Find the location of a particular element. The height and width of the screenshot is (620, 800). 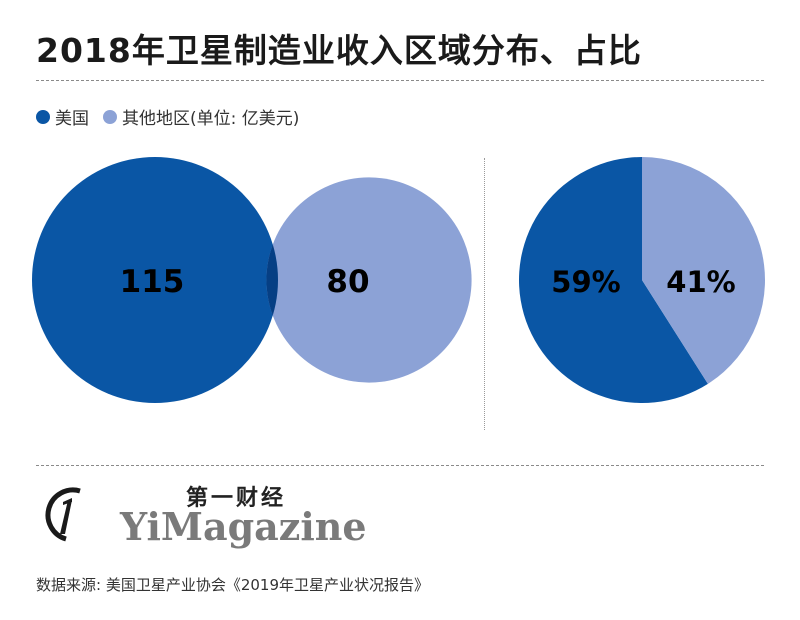

pie-slice-us is located at coordinates (613, 280).